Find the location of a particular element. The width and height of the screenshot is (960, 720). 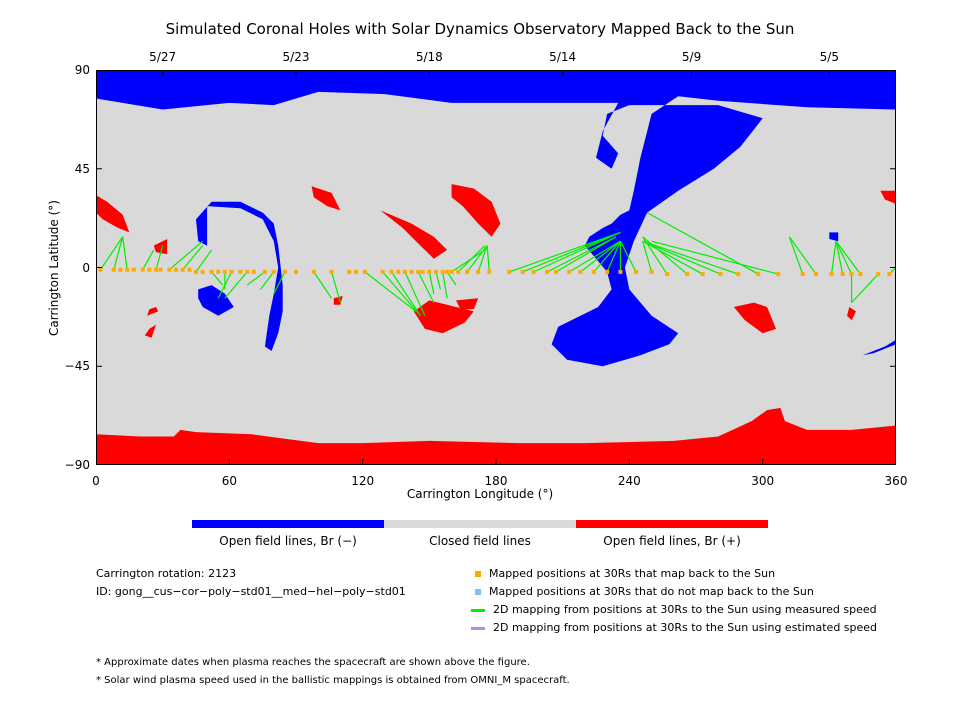

y-tick-label-2: 0 is located at coordinates (86, 267).